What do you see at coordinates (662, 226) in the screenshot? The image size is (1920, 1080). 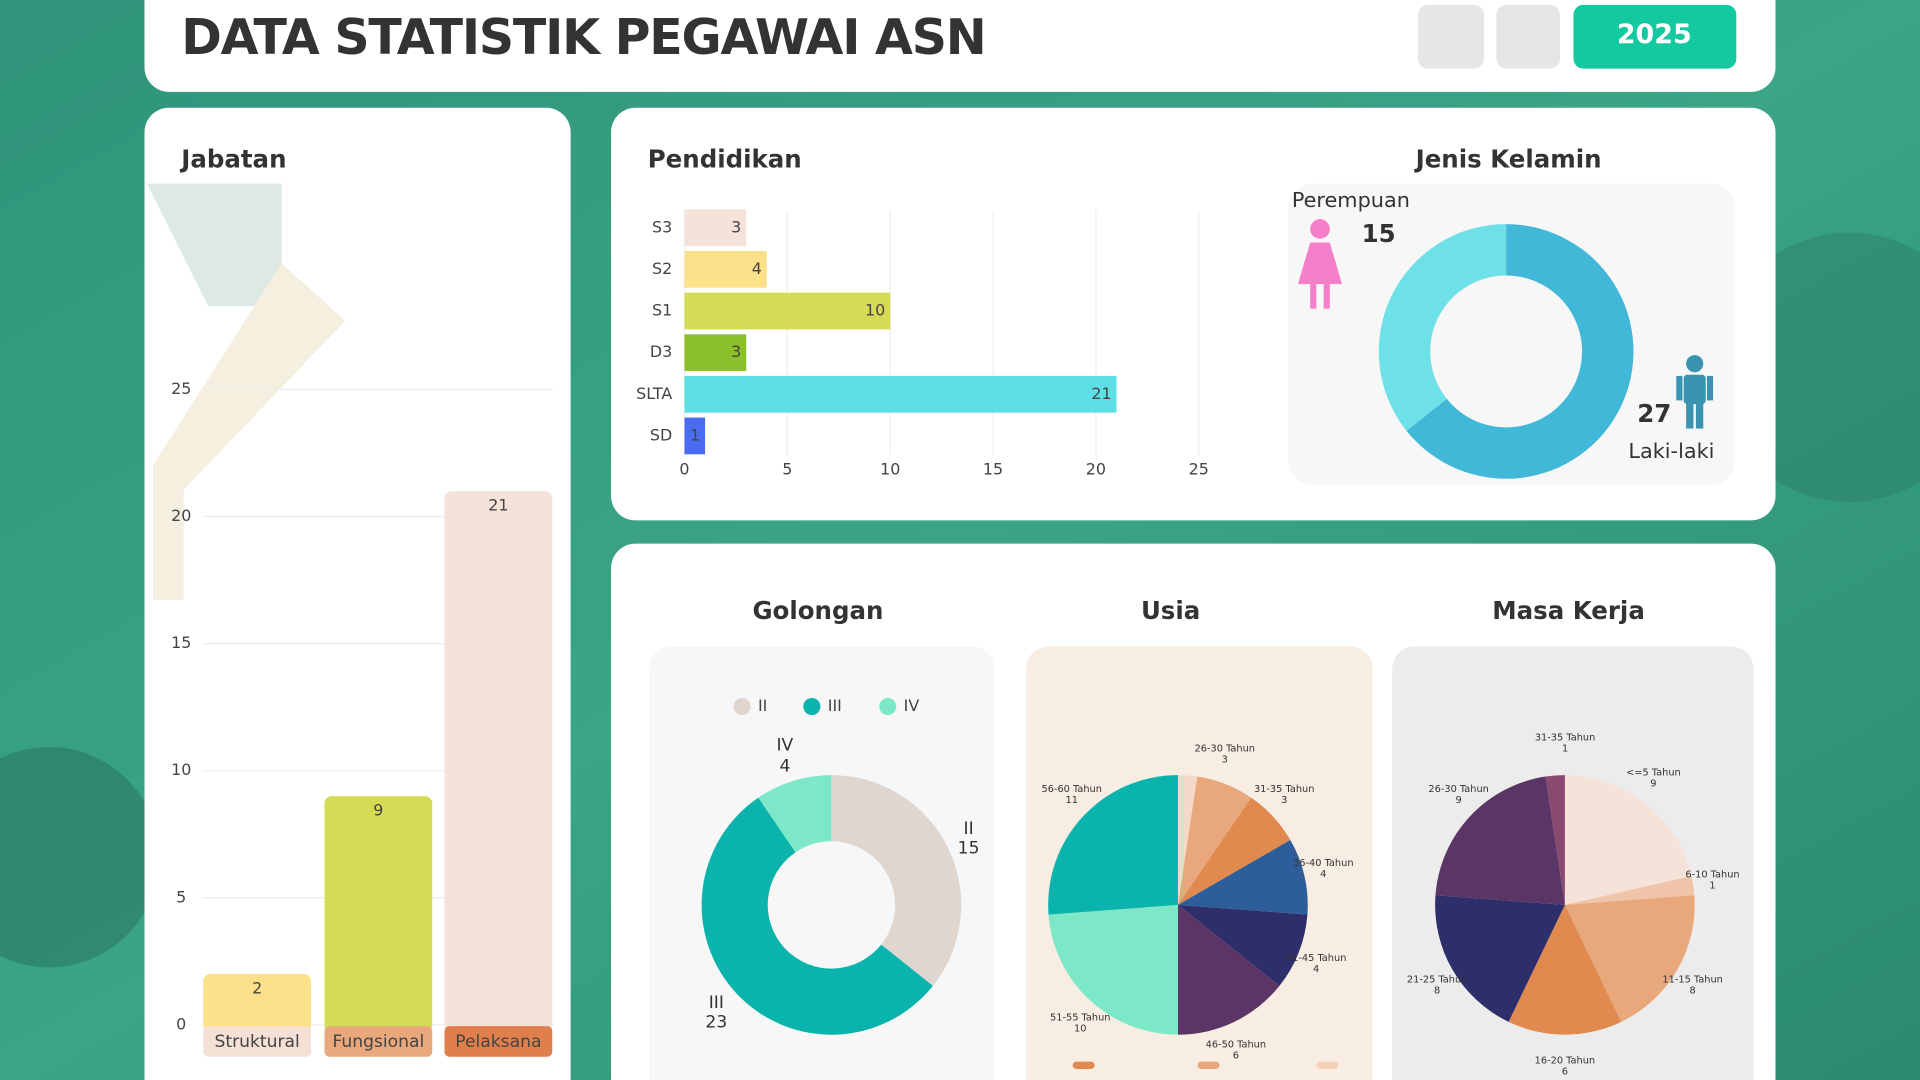 I see `y-tick-label: S3` at bounding box center [662, 226].